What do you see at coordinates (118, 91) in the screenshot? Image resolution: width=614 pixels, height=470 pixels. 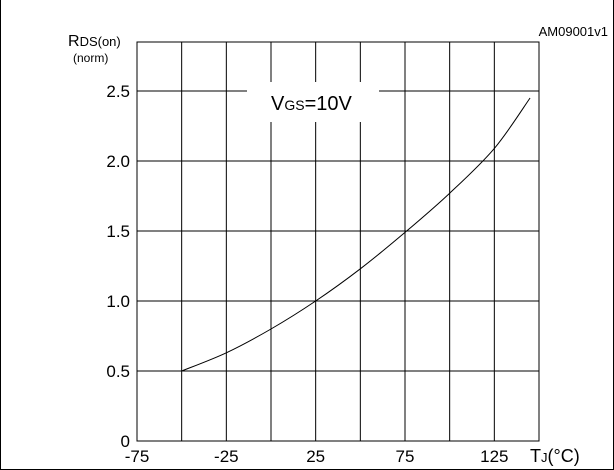 I see `y-tick-label: 2.5` at bounding box center [118, 91].